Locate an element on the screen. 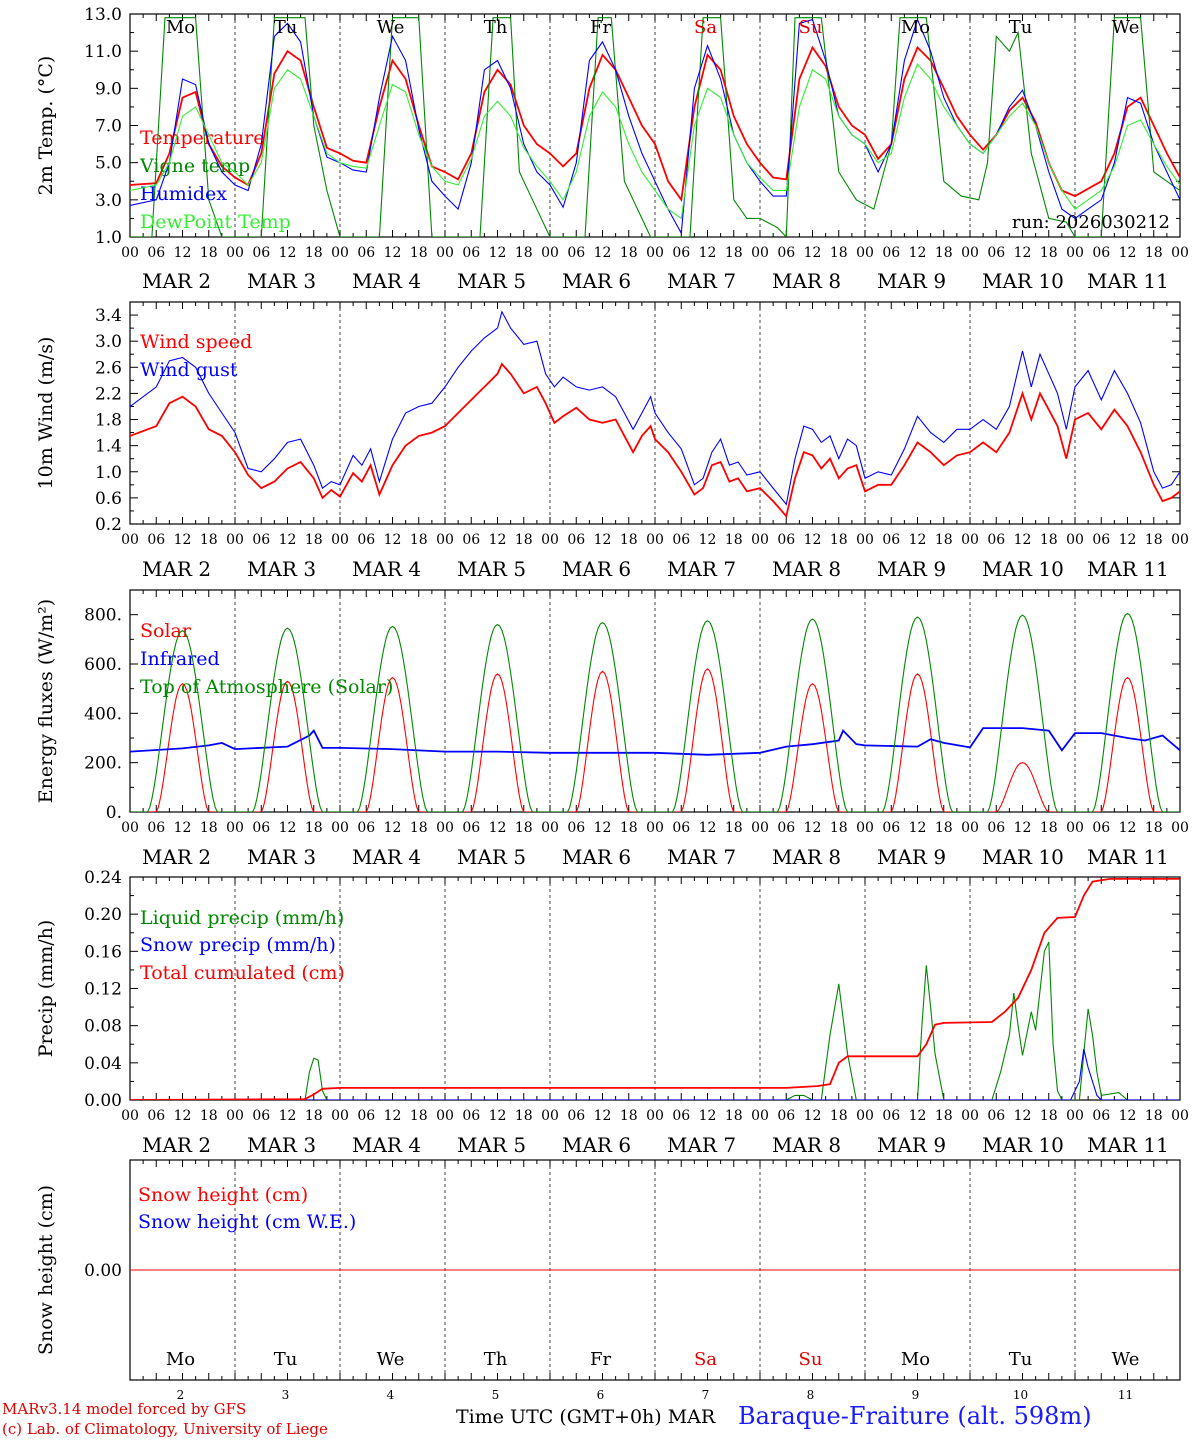 The height and width of the screenshot is (1440, 1194). legend-entry: Snow height (cm) is located at coordinates (223, 1195).